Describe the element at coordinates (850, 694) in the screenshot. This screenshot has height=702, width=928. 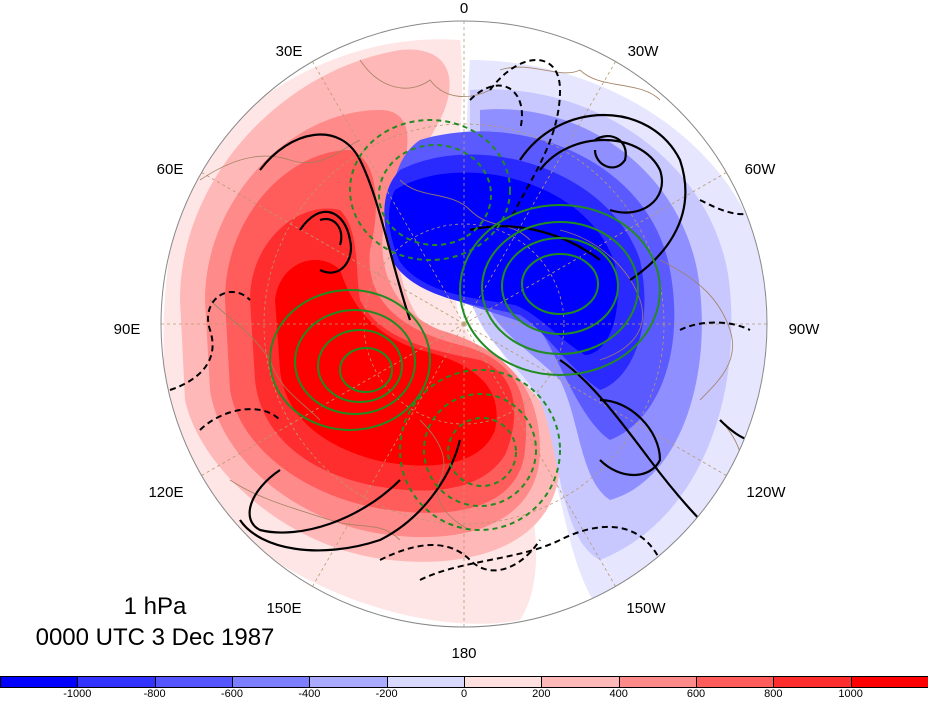
I see `colorbar-label: 1000` at that location.